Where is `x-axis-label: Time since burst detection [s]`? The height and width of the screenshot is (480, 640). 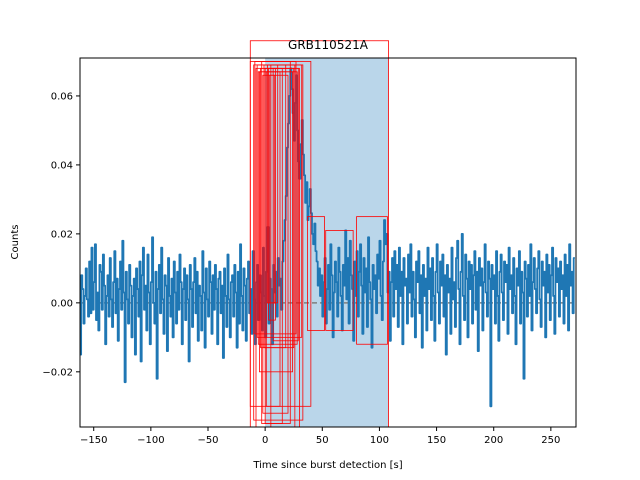 x-axis-label: Time since burst detection [s] is located at coordinates (327, 465).